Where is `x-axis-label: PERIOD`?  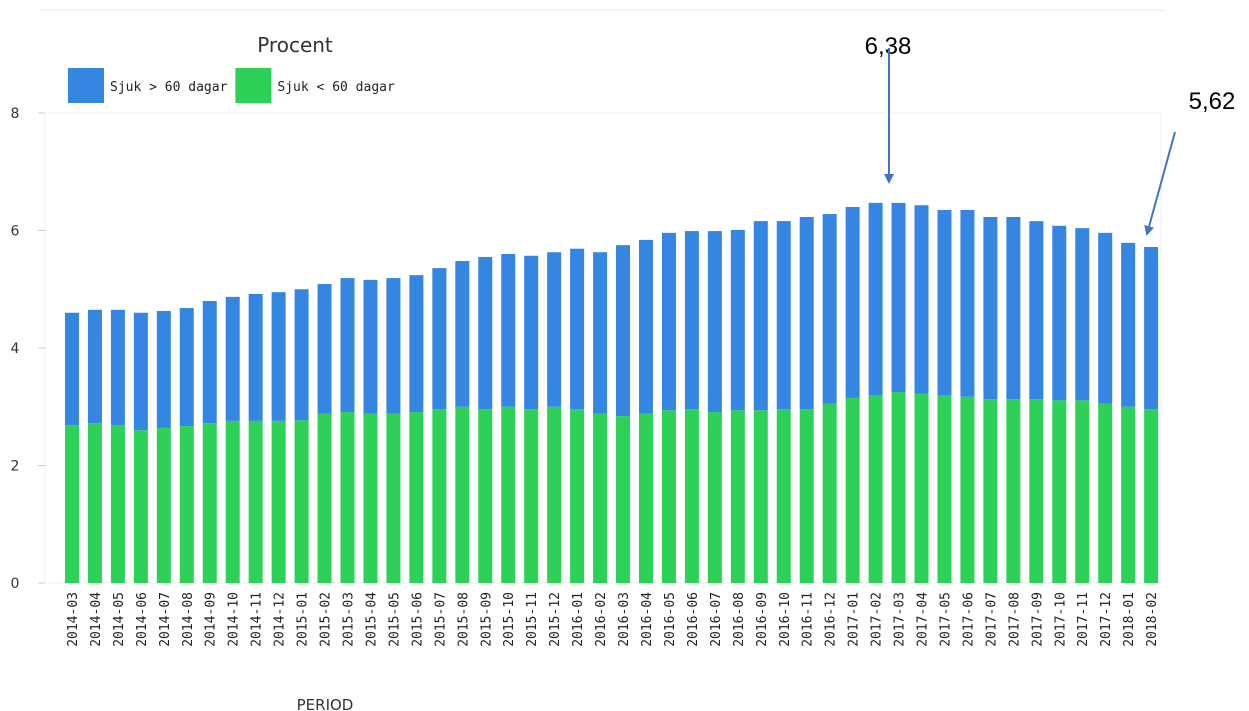
x-axis-label: PERIOD is located at coordinates (325, 703).